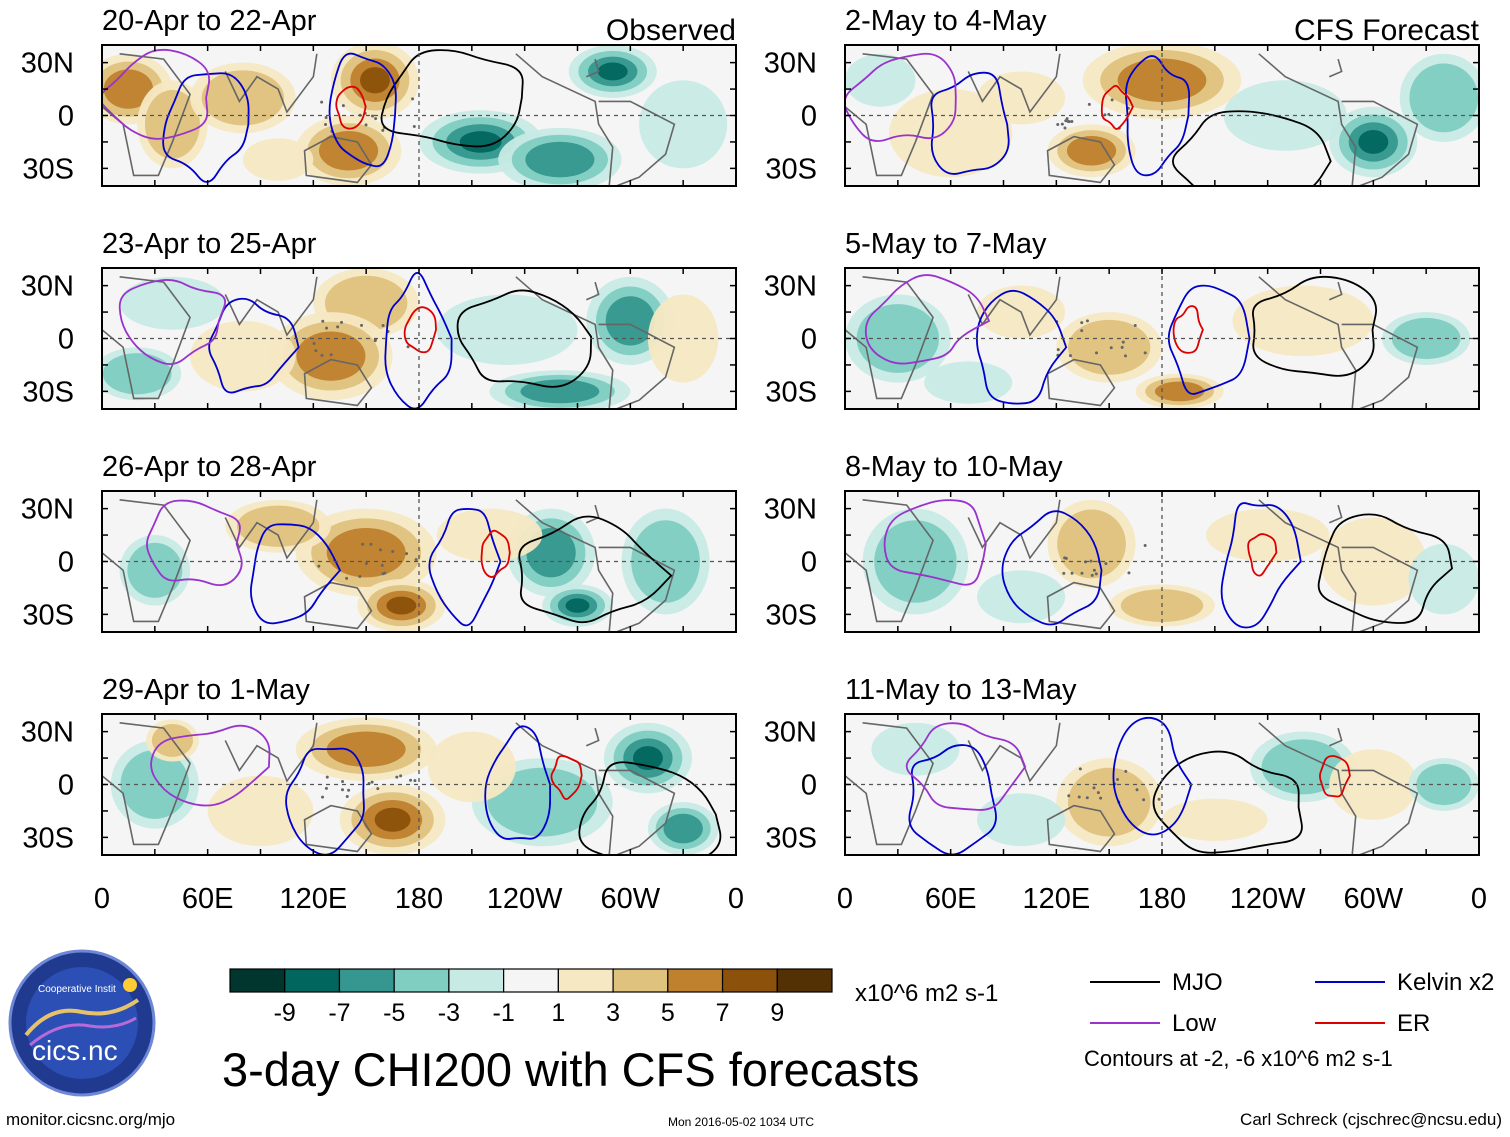  What do you see at coordinates (1122, 765) in the screenshot?
I see `map-panel: 30N 0 30S 11-May to 13-May` at bounding box center [1122, 765].